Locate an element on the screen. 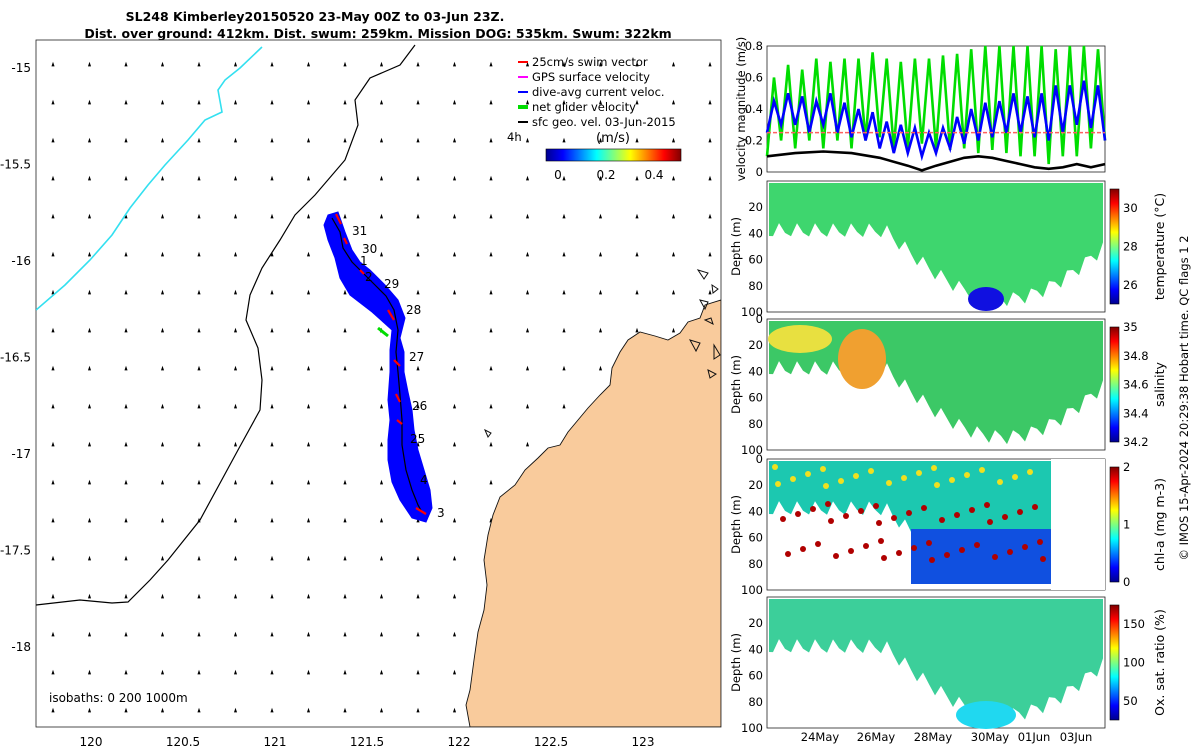  lat-tick-label: -15.5 is located at coordinates (15, 165).